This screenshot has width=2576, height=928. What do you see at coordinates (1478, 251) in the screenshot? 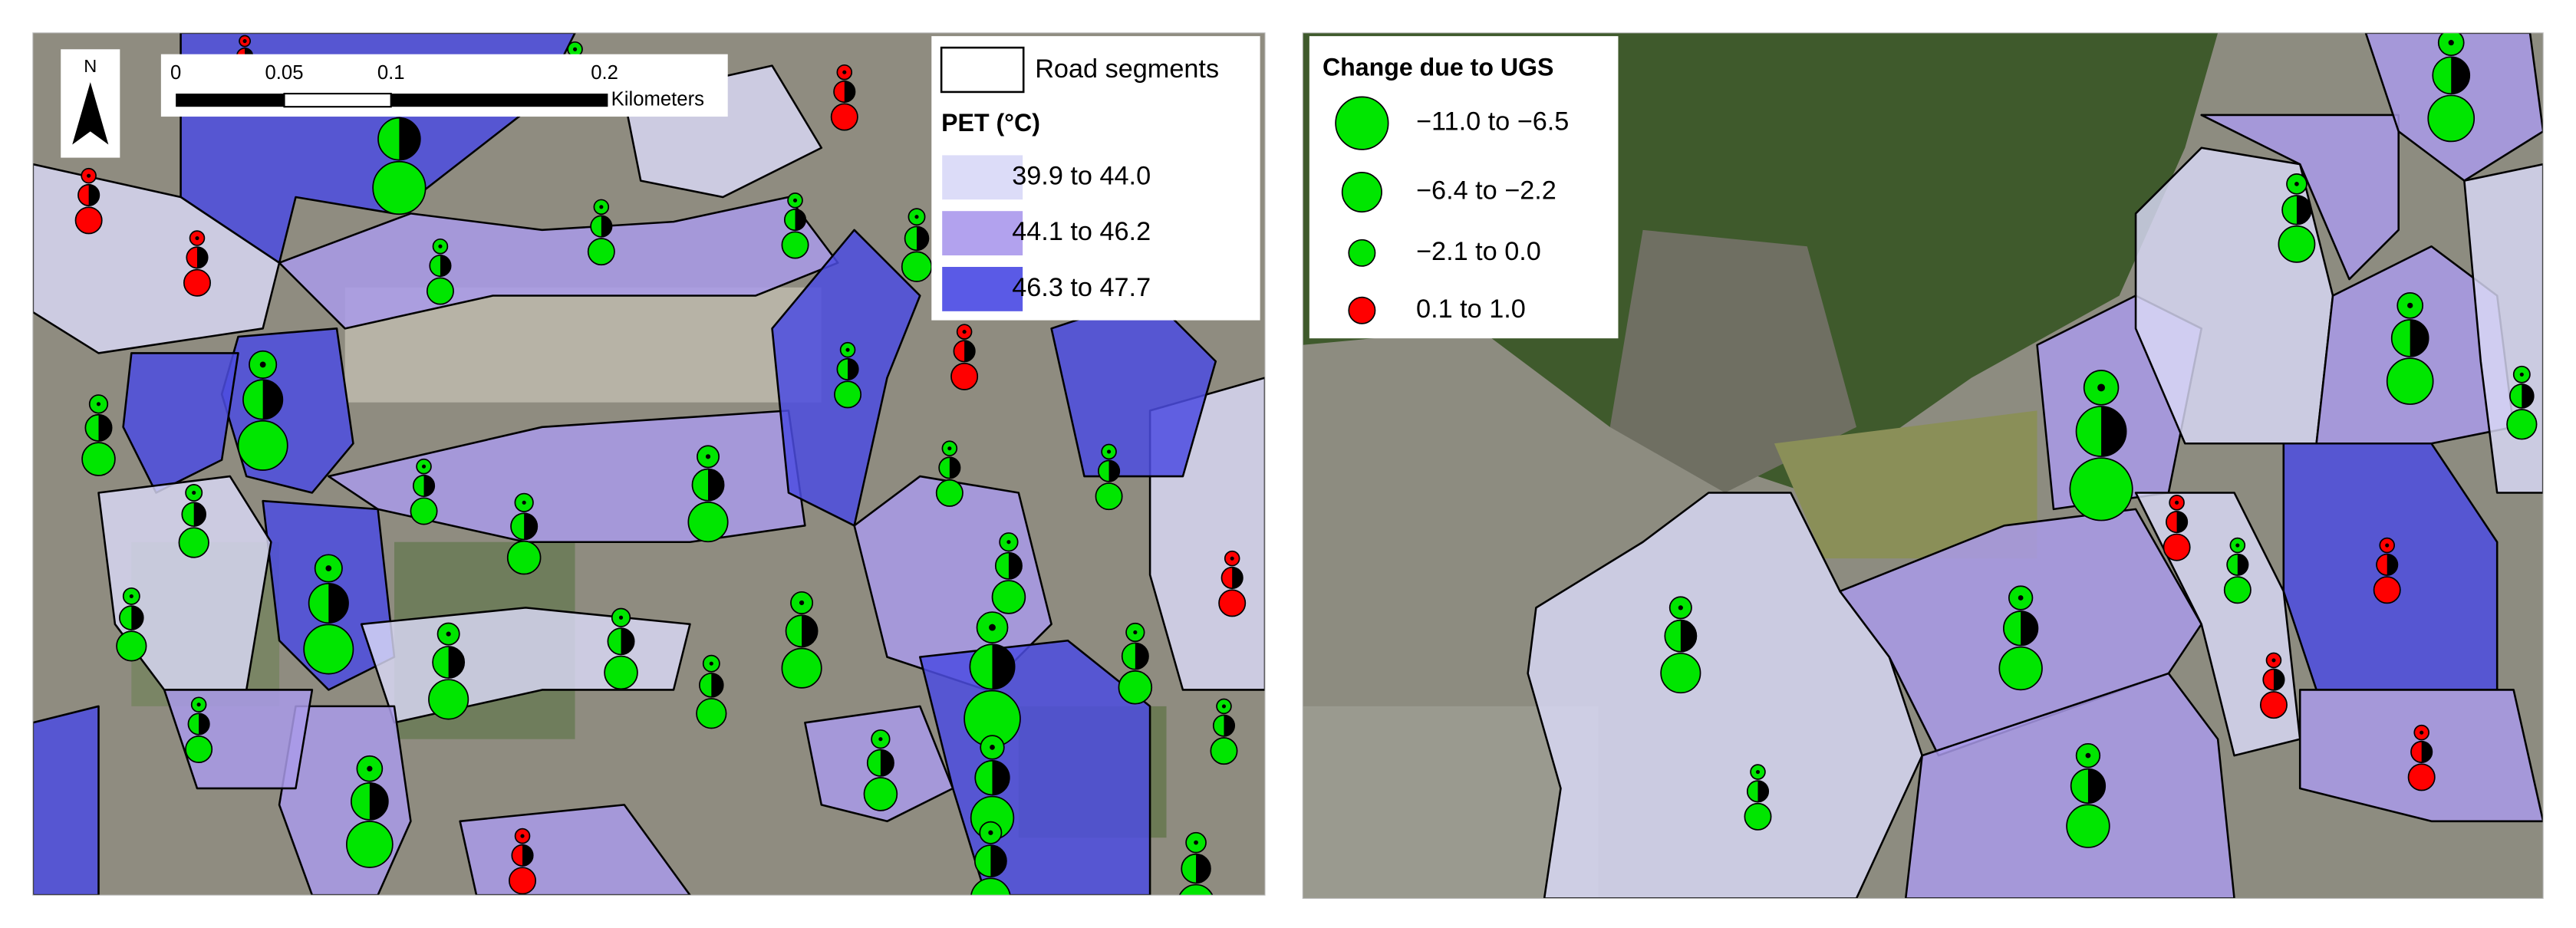
I see `legend-label: −2.1 to 0.0` at bounding box center [1478, 251].